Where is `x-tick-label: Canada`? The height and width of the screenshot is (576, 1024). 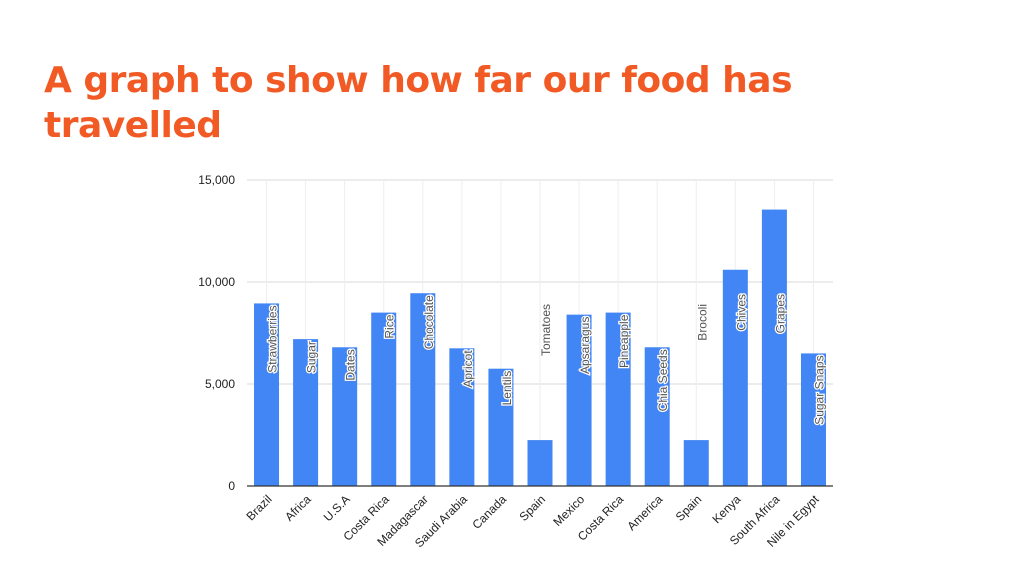
x-tick-label: Canada is located at coordinates (489, 512).